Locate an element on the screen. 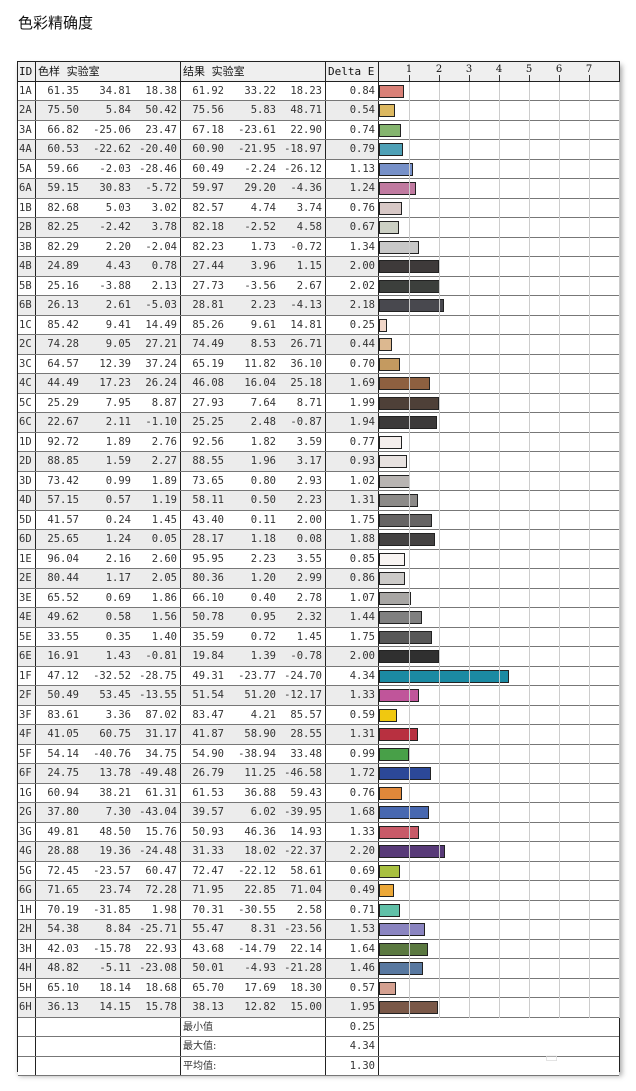  result-lab-value: 6.02 is located at coordinates (263, 812).